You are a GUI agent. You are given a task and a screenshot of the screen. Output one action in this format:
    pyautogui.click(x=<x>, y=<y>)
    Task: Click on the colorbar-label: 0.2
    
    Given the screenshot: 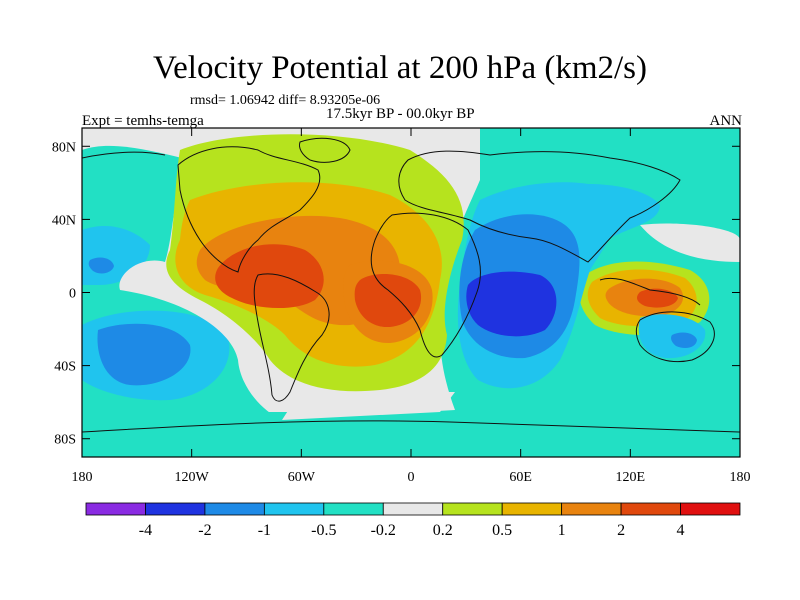 What is the action you would take?
    pyautogui.click(x=443, y=530)
    